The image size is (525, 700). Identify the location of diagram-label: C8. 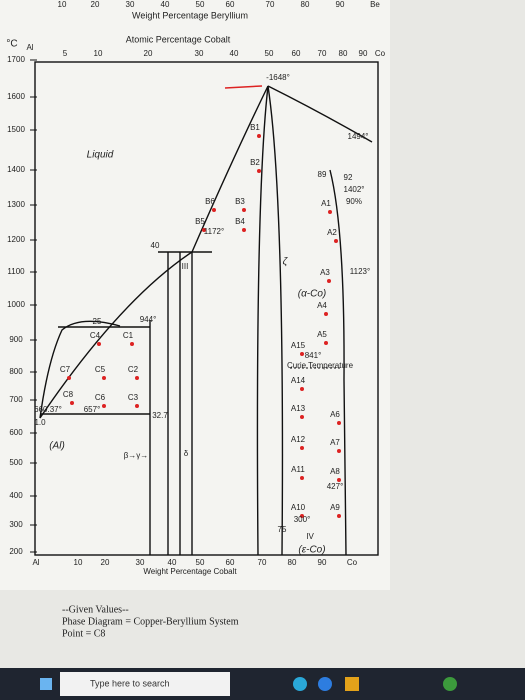
(68, 394).